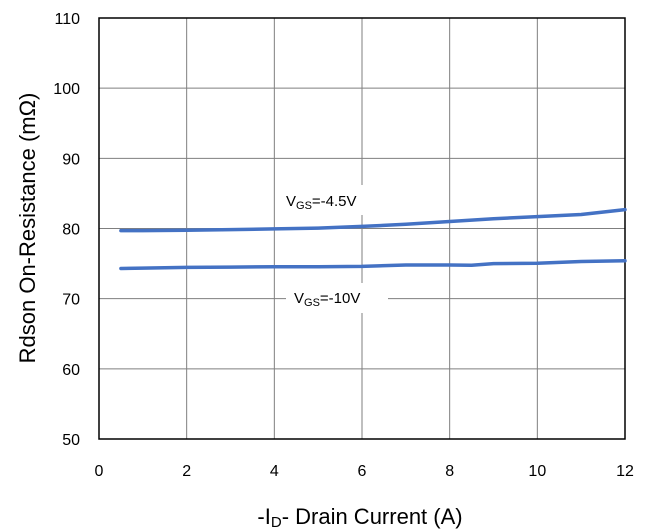 The image size is (651, 532). Describe the element at coordinates (537, 471) in the screenshot. I see `x-tick-label: 10` at that location.